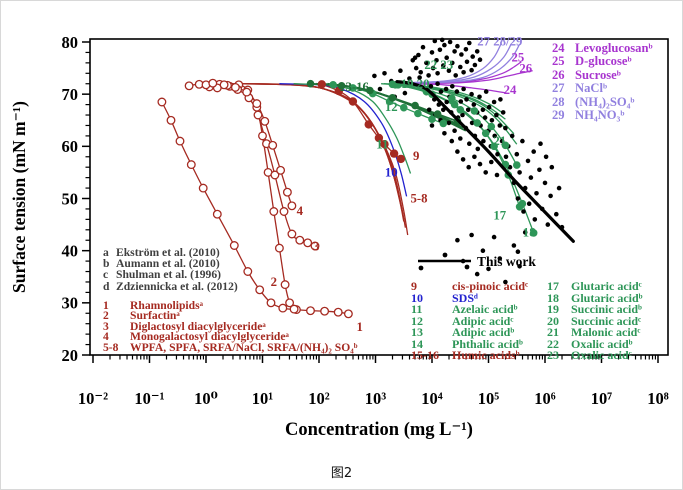 The width and height of the screenshot is (683, 490). Describe the element at coordinates (607, 297) in the screenshot. I see `legend-item-label: Glutaric acidᵇ` at that location.